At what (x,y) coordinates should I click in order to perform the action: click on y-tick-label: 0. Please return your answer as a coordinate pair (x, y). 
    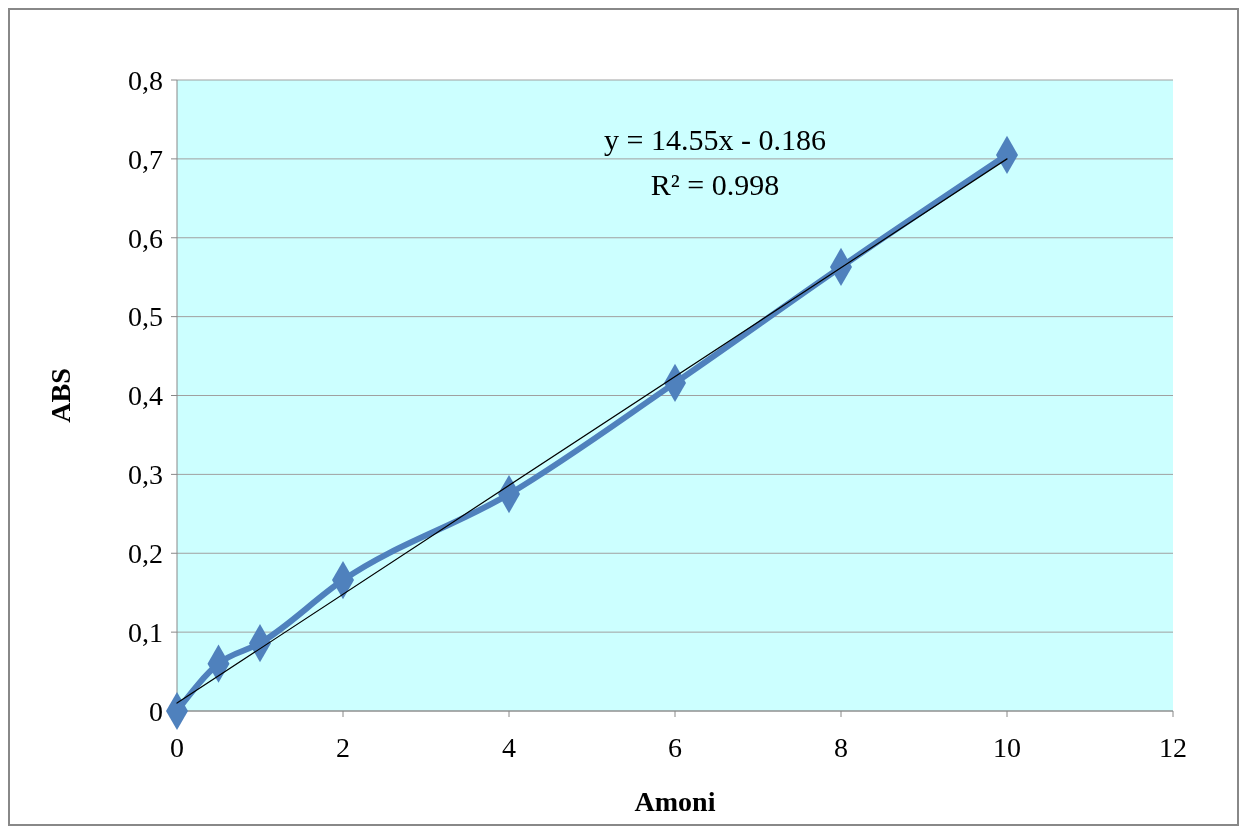
    Looking at the image, I should click on (156, 711).